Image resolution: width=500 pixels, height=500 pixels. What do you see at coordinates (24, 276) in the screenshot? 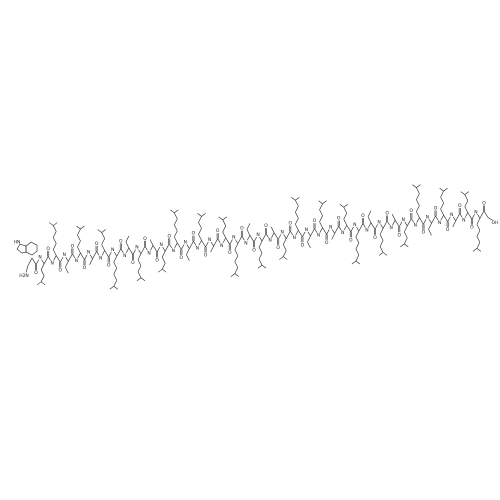
I see `atom-label: H2N` at bounding box center [24, 276].